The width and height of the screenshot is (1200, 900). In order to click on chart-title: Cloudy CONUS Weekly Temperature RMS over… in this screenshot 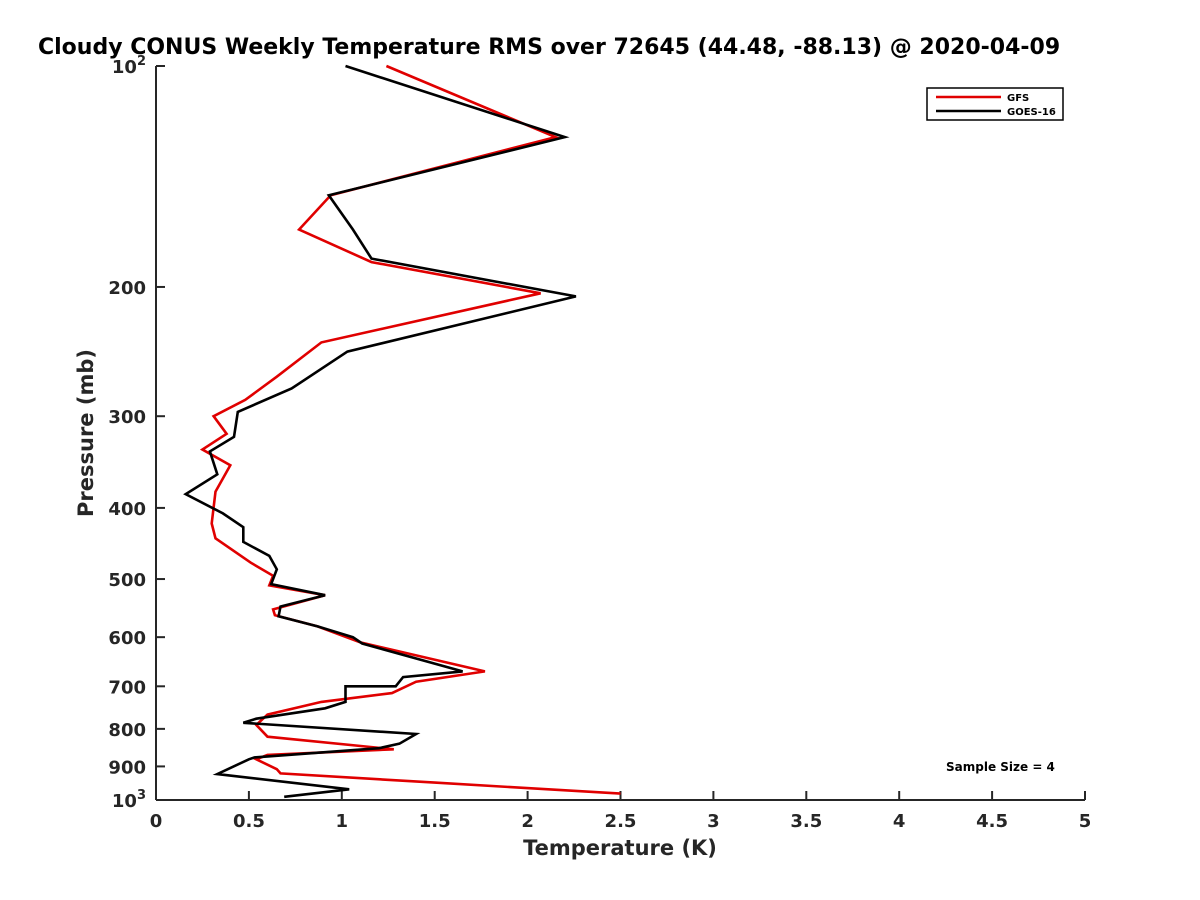, I will do `click(549, 47)`.